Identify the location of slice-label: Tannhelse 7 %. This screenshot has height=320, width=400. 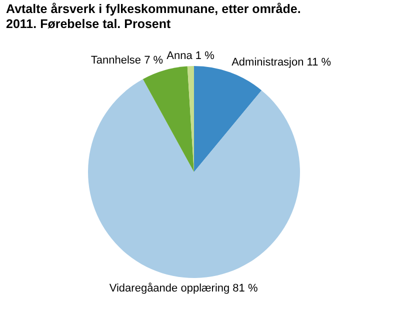
(127, 60).